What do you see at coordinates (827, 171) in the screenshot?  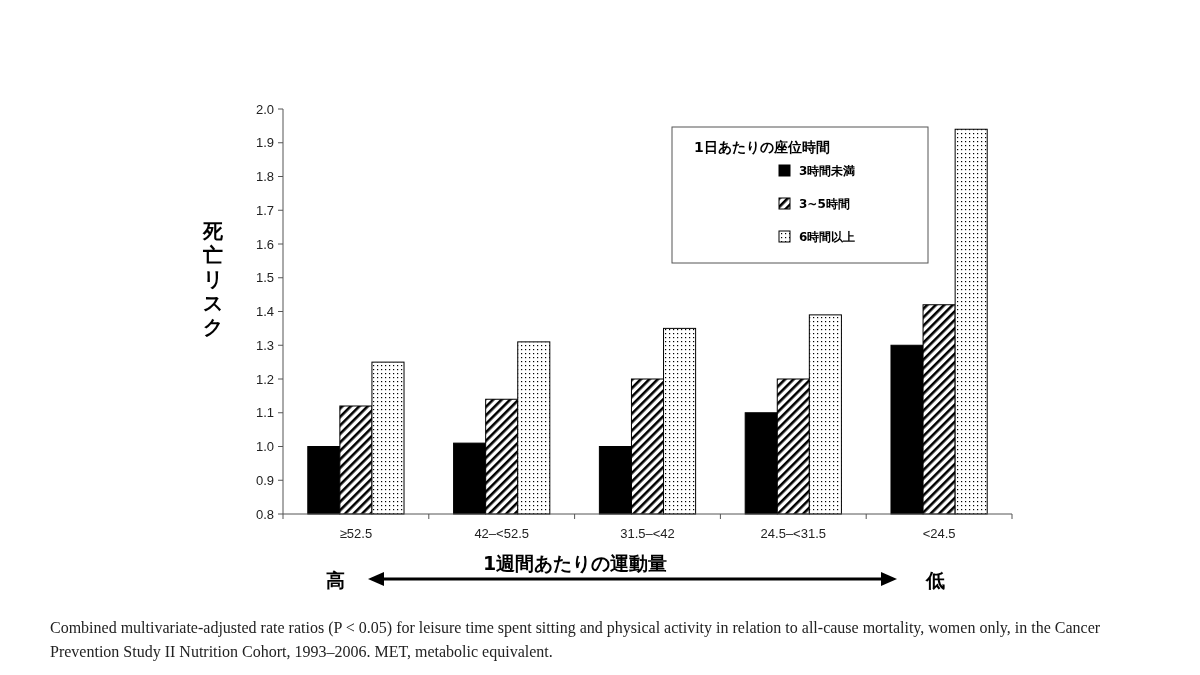 I see `legend-label: 3時間未満` at bounding box center [827, 171].